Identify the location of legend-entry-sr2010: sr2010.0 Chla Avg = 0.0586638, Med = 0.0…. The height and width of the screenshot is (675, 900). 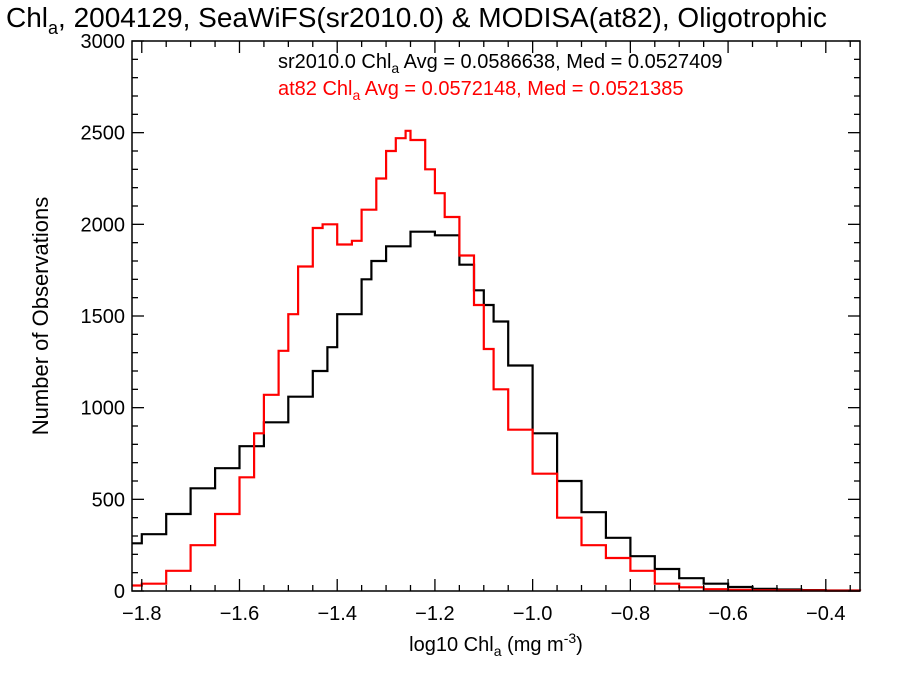
(500, 63).